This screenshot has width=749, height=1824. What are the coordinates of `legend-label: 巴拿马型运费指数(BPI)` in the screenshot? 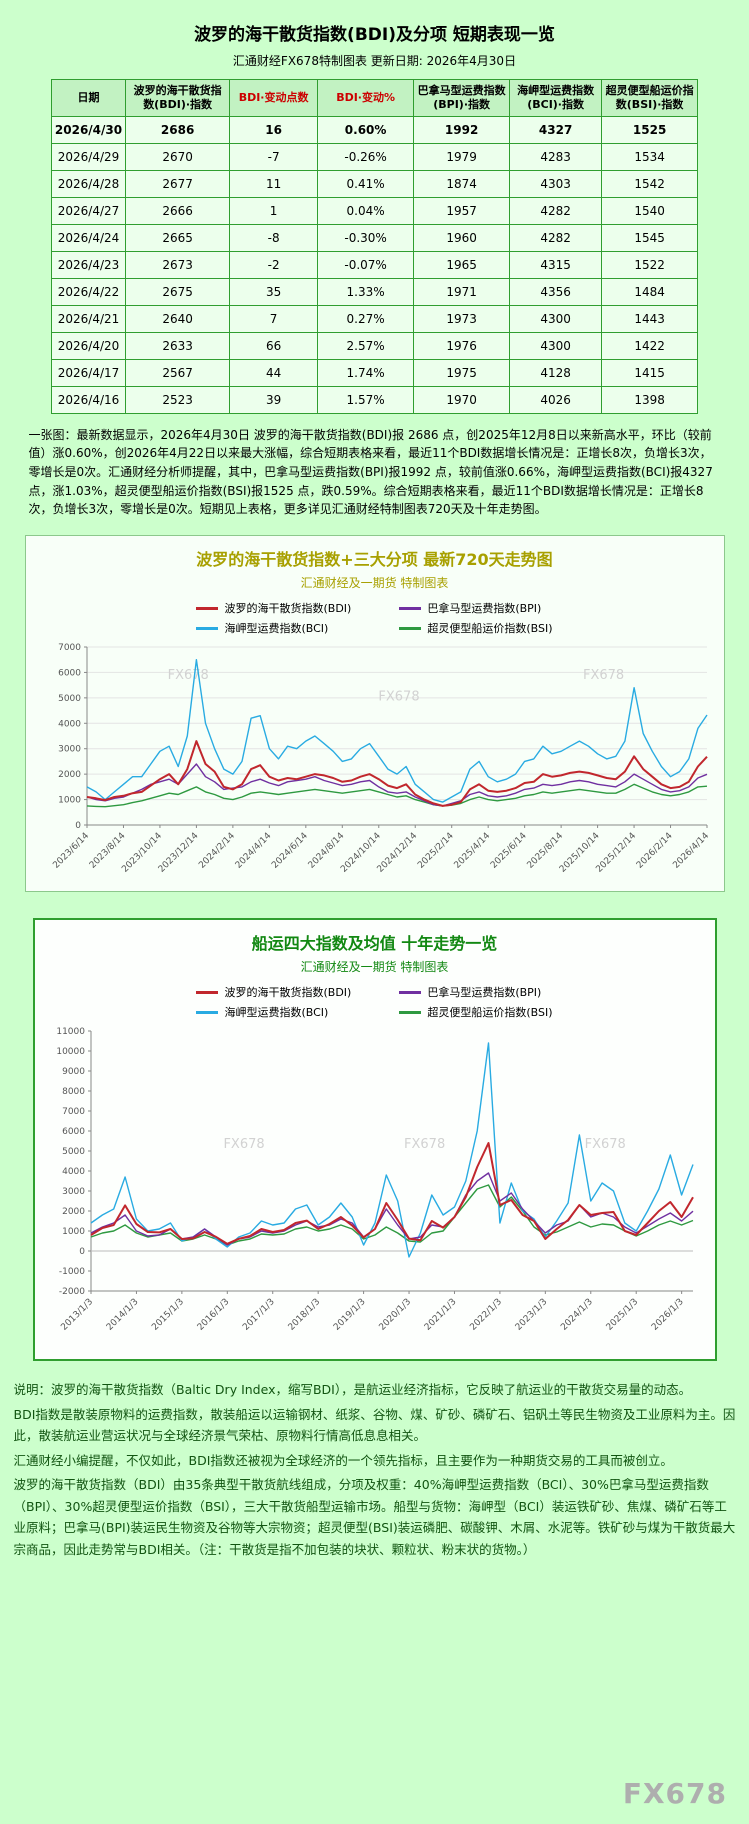 It's located at (484, 993).